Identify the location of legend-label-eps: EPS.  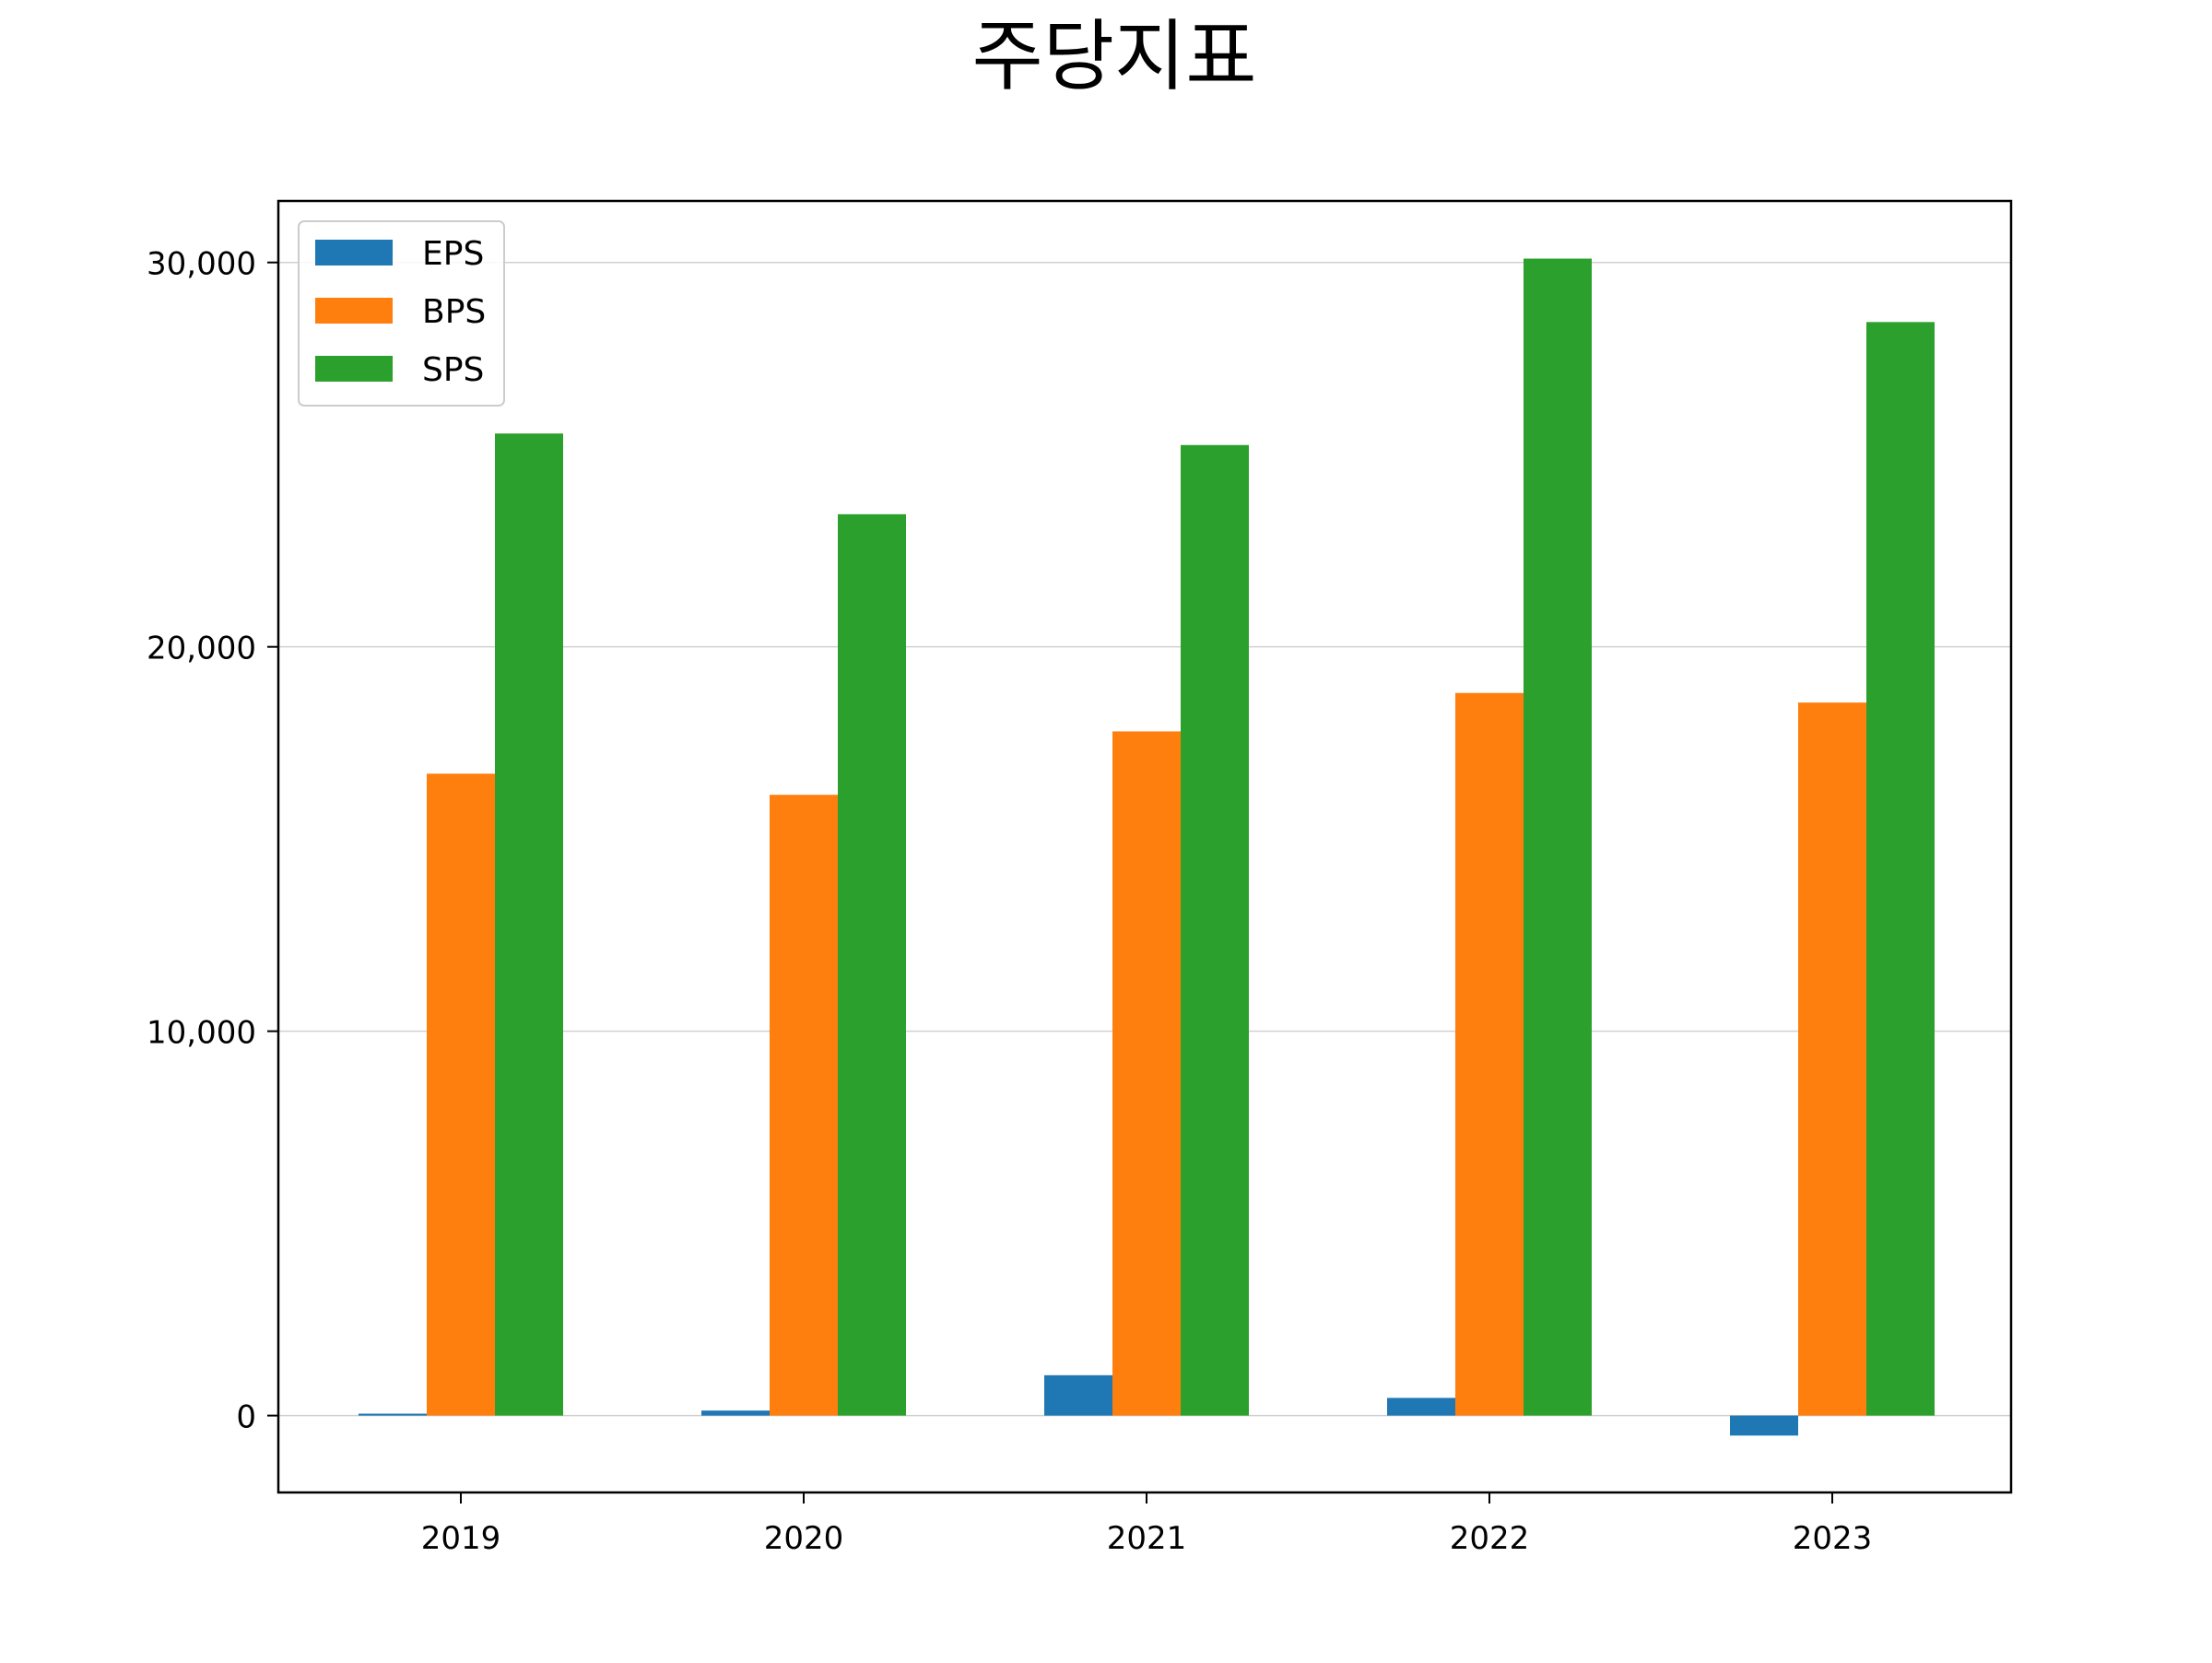
(453, 254).